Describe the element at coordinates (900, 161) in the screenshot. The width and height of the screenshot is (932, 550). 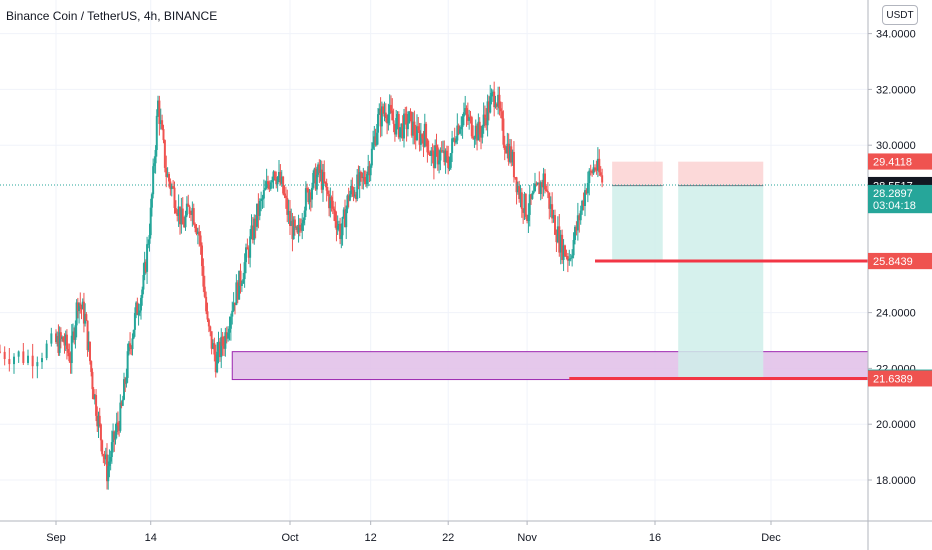
I see `price-badge-bg` at that location.